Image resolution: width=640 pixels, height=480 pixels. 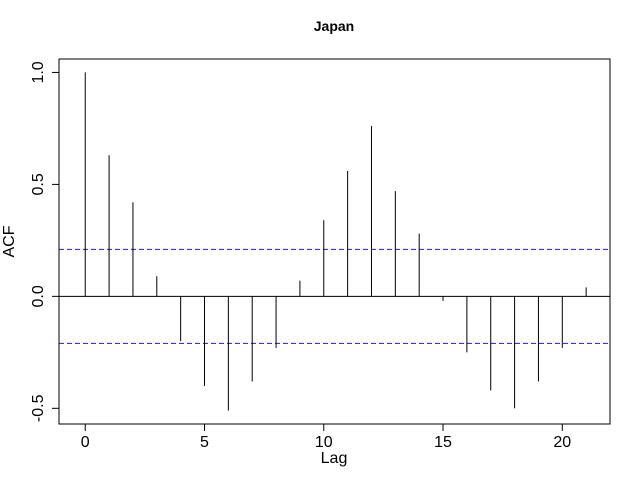 I want to click on y-tick-label: 0.0, so click(x=38, y=296).